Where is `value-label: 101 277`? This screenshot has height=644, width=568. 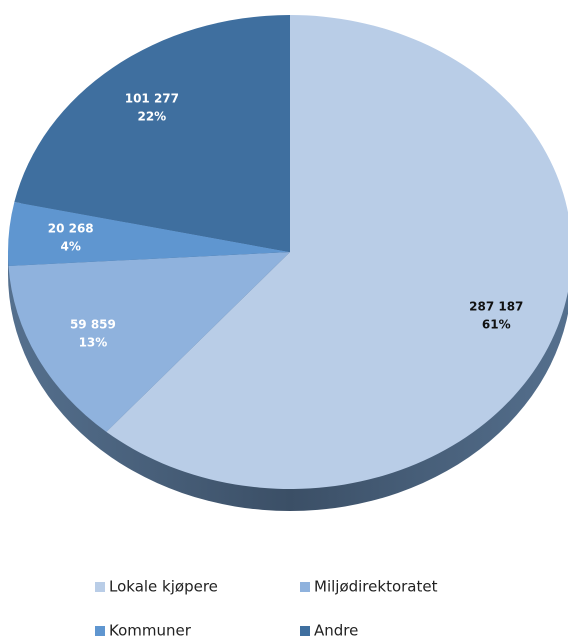 value-label: 101 277 is located at coordinates (152, 99).